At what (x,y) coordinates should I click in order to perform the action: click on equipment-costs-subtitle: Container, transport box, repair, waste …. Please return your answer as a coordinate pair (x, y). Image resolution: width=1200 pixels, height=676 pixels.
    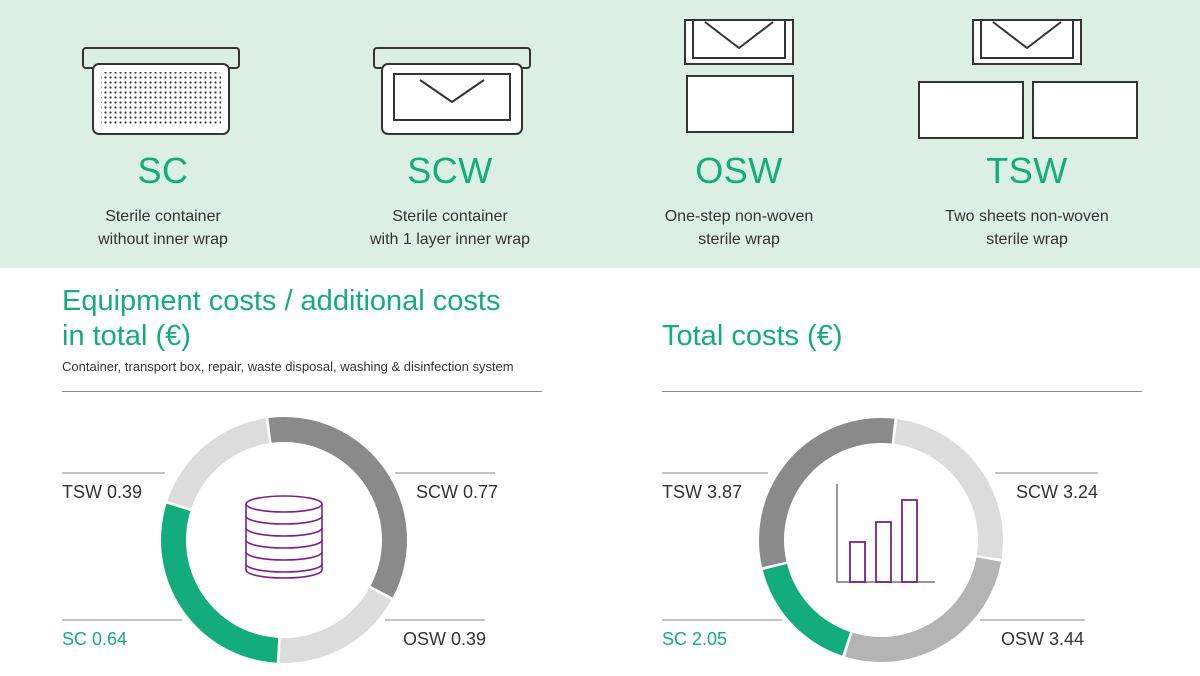
    Looking at the image, I should click on (288, 366).